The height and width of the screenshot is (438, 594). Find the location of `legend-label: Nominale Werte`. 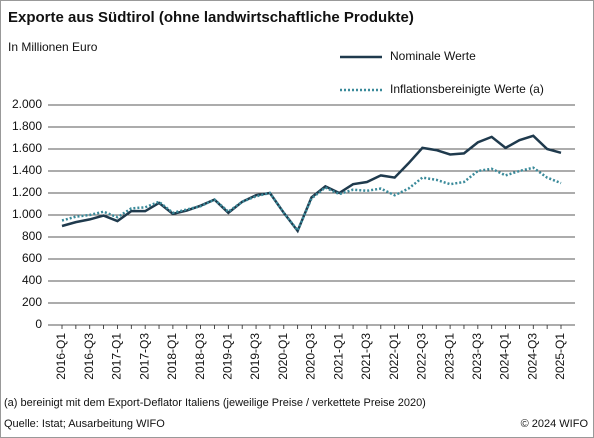

legend-label: Nominale Werte is located at coordinates (433, 56).